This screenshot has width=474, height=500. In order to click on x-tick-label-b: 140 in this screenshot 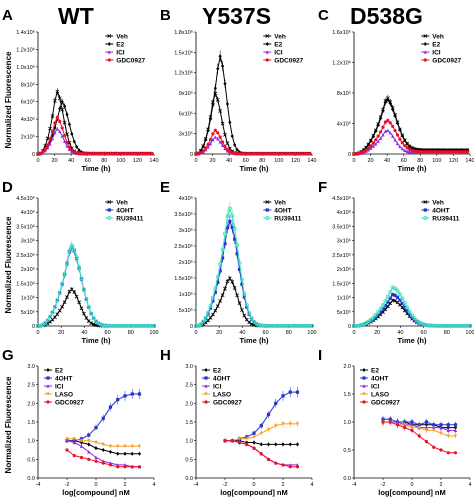, I will do `click(311, 161)`.